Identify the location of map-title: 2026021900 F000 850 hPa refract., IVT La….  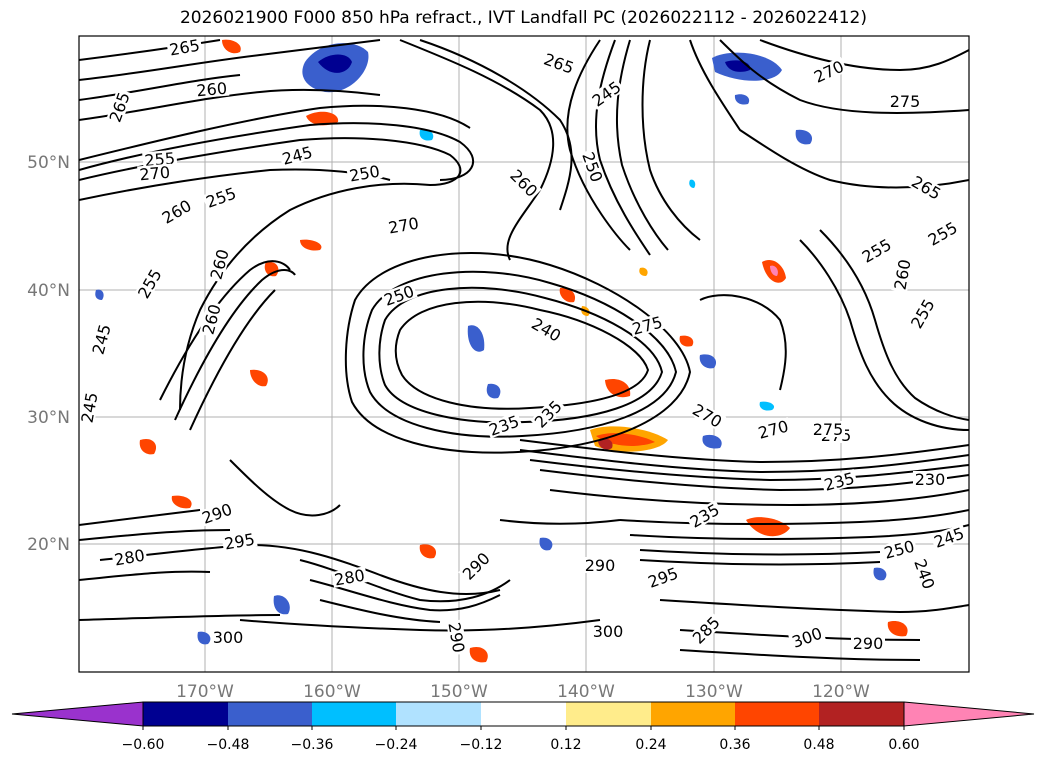
(523, 18).